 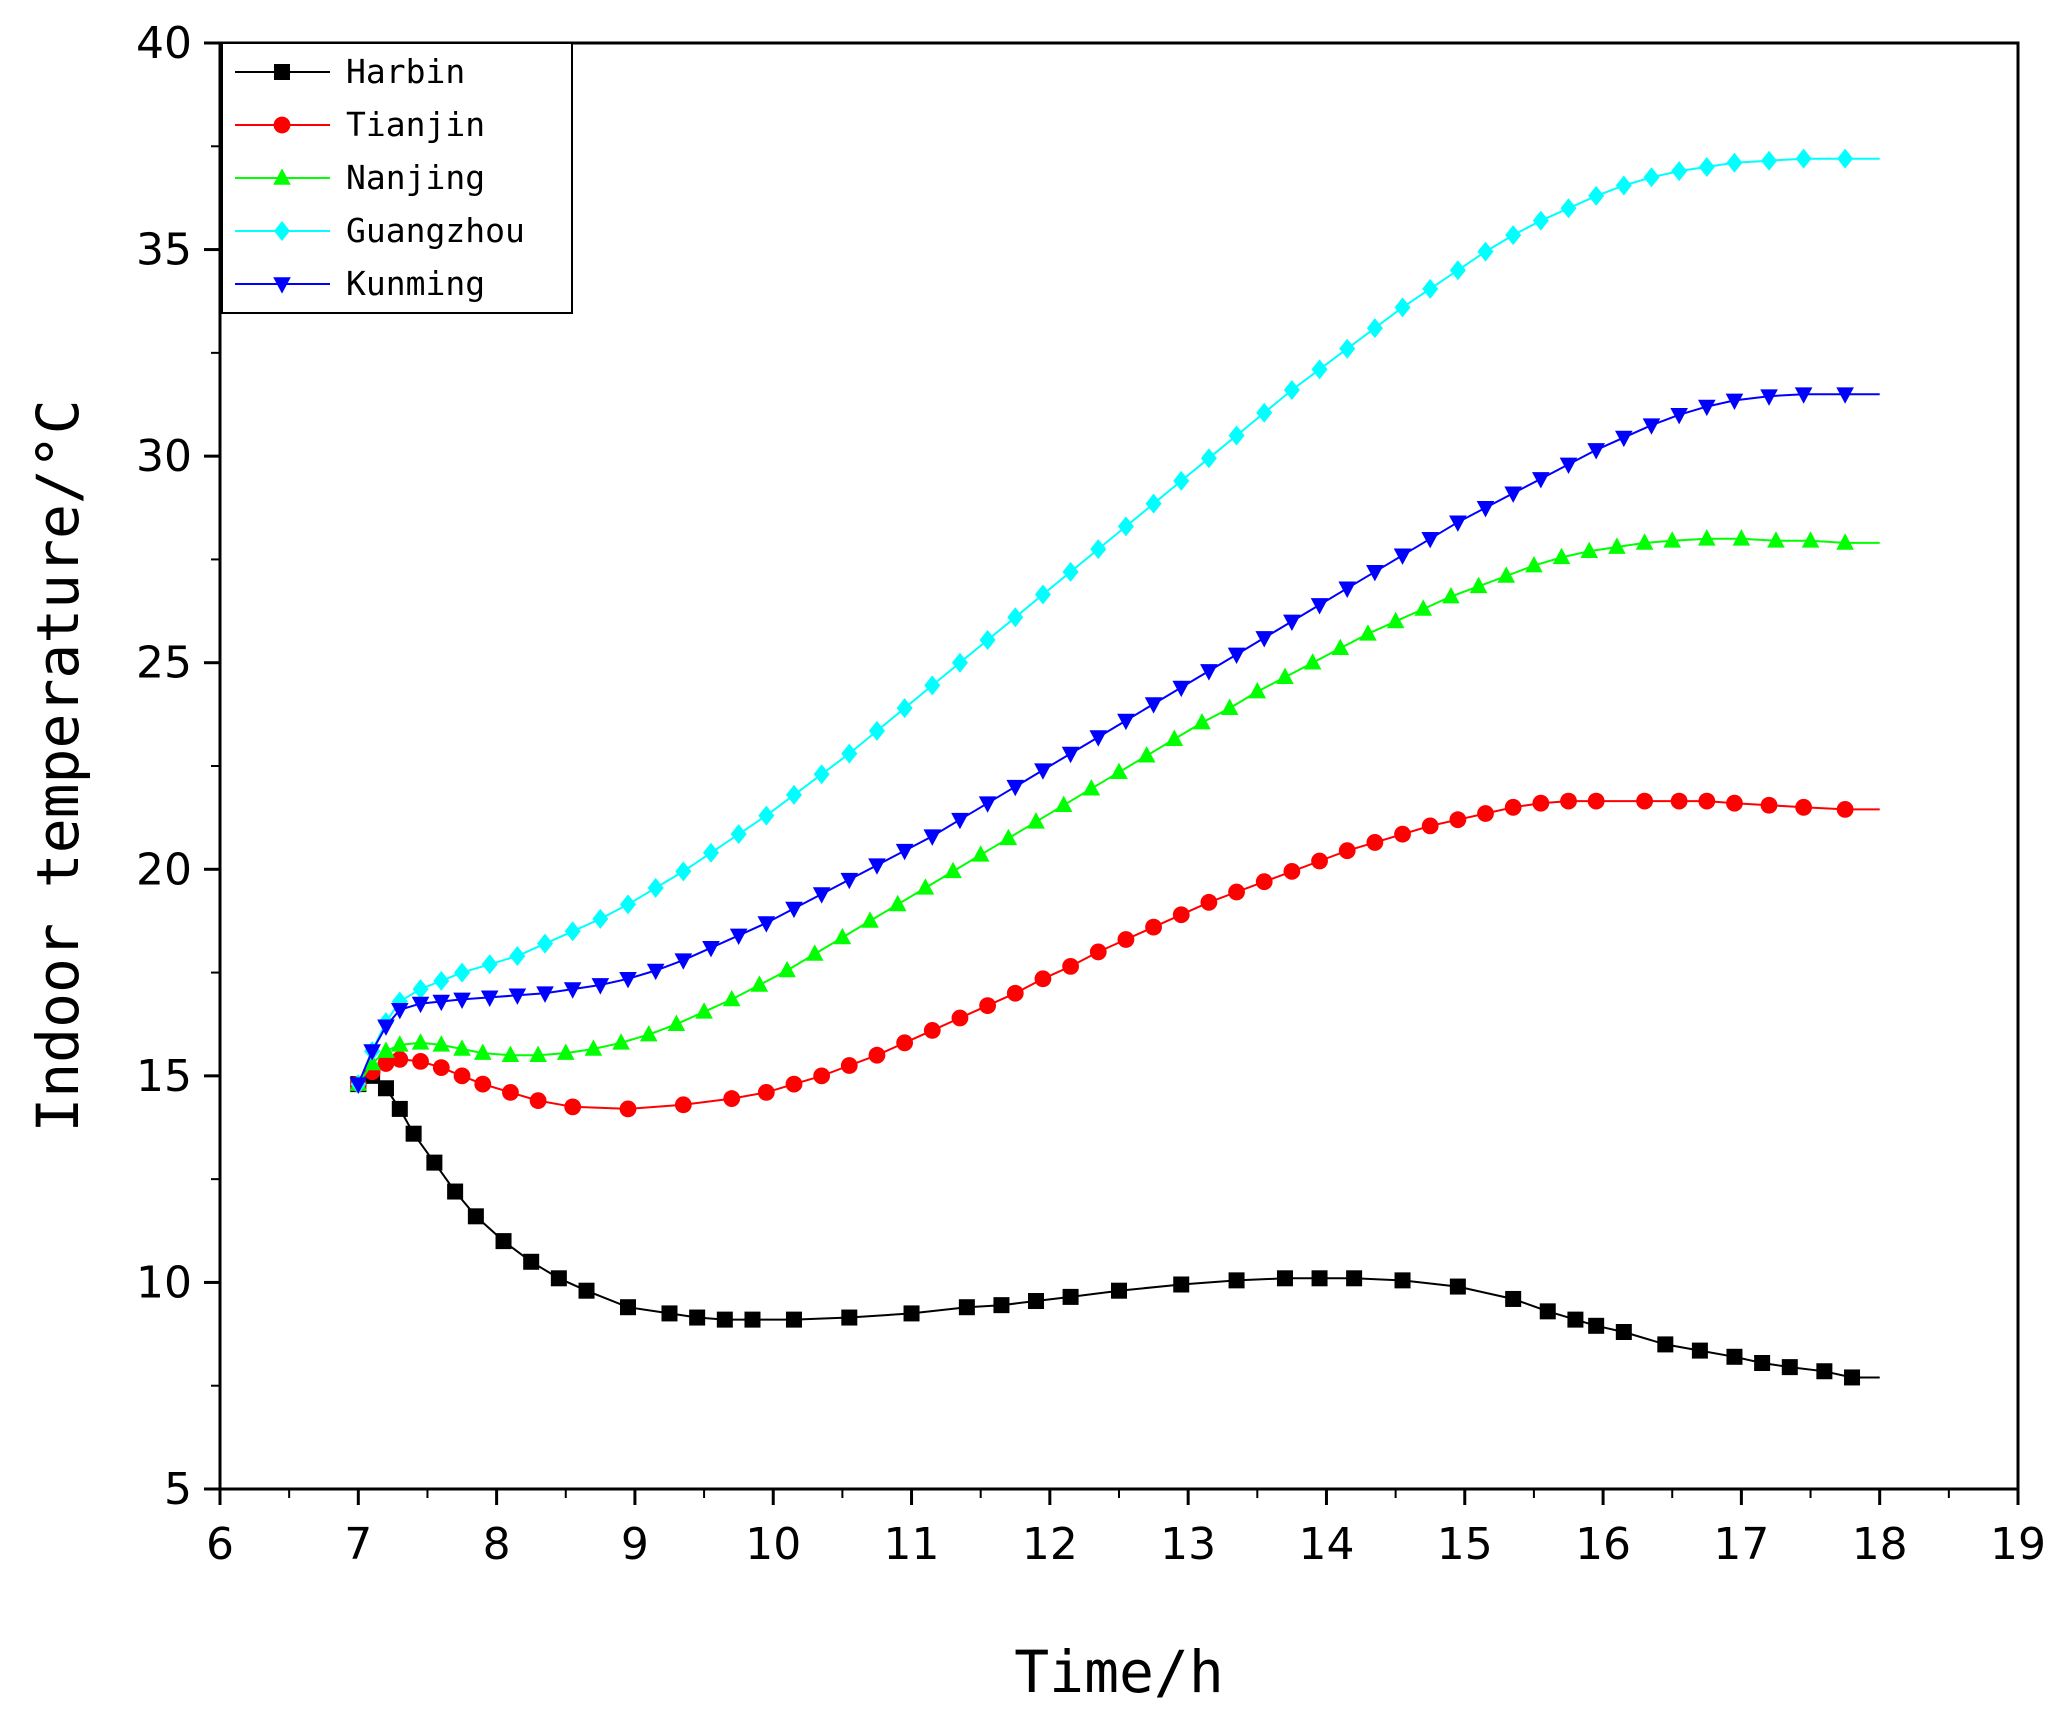 What do you see at coordinates (164, 663) in the screenshot?
I see `y-tick-label: 25` at bounding box center [164, 663].